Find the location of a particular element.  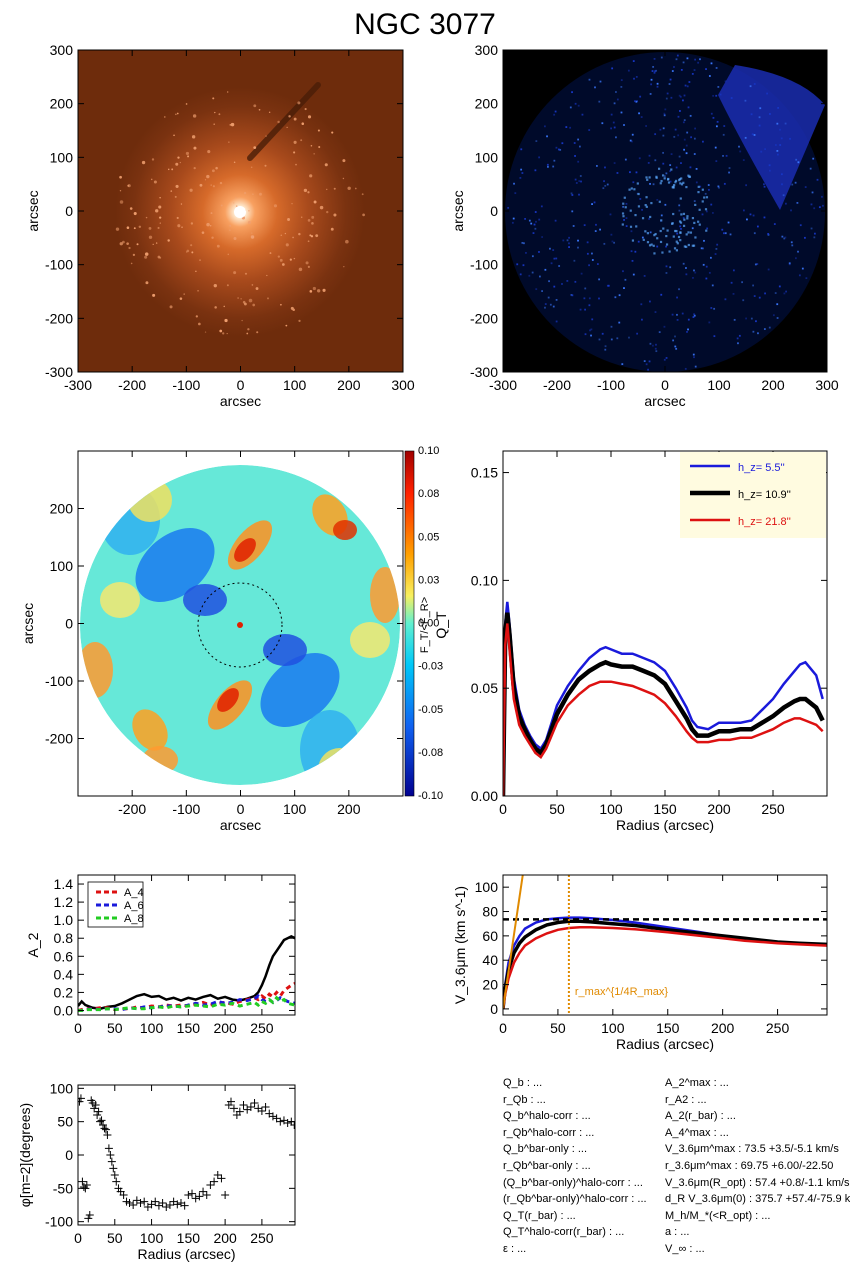

ph-ytick-label: -100 is located at coordinates (59, 1222).